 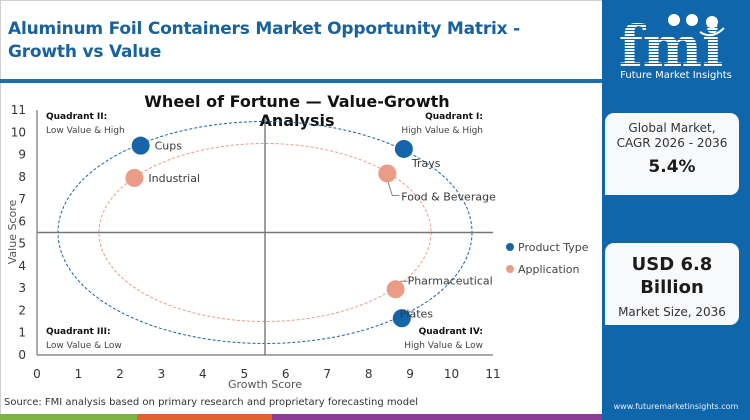 I want to click on data-point-label: Trays, so click(x=426, y=163).